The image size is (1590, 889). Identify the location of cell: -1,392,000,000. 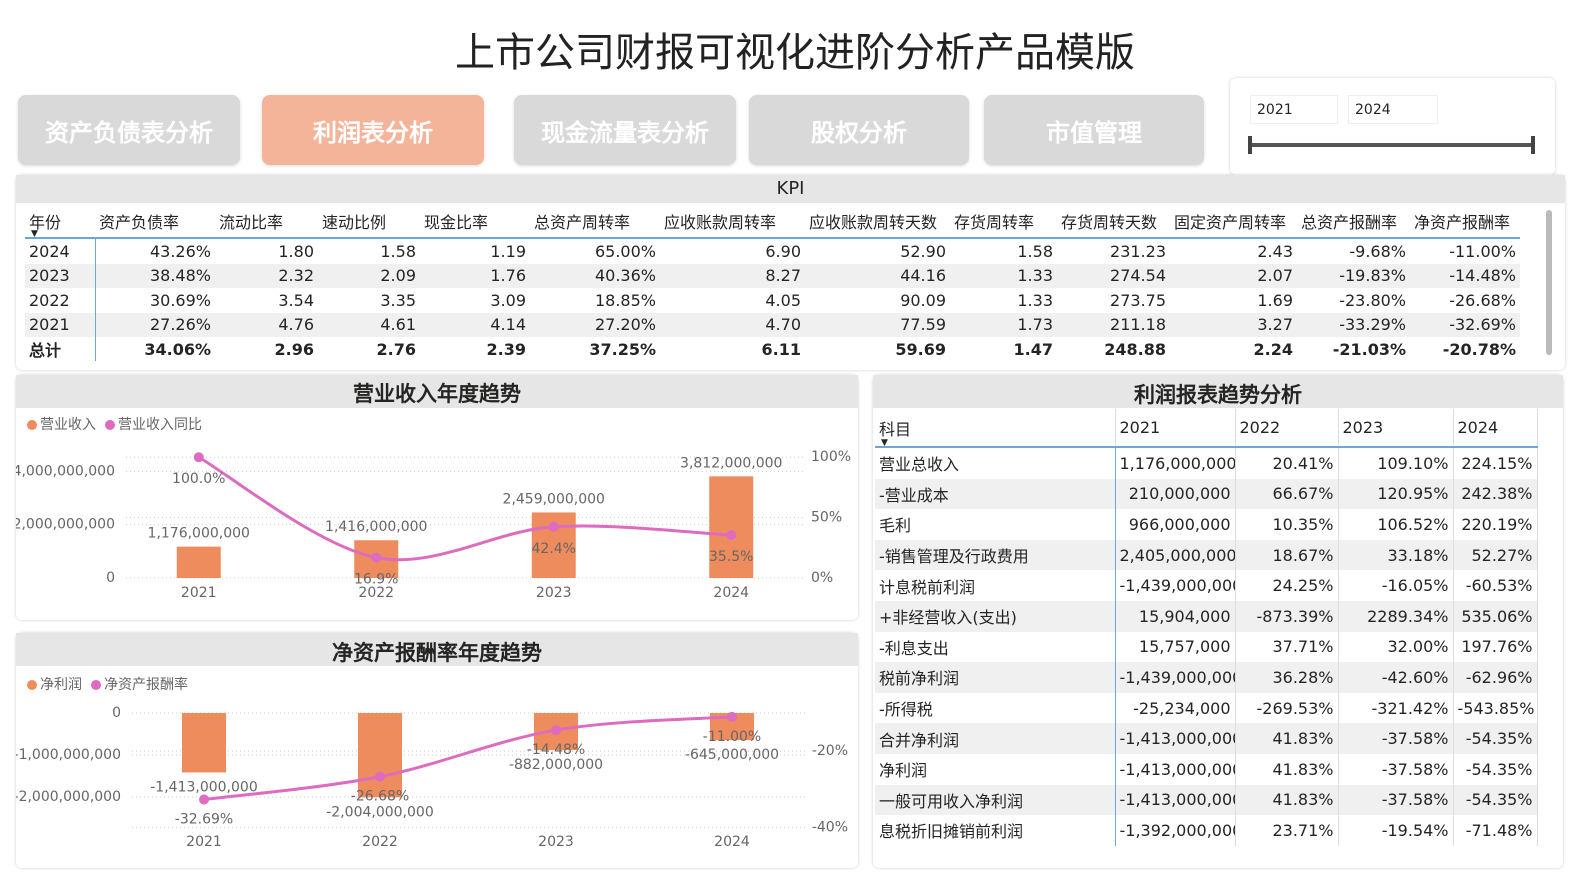
(1175, 830).